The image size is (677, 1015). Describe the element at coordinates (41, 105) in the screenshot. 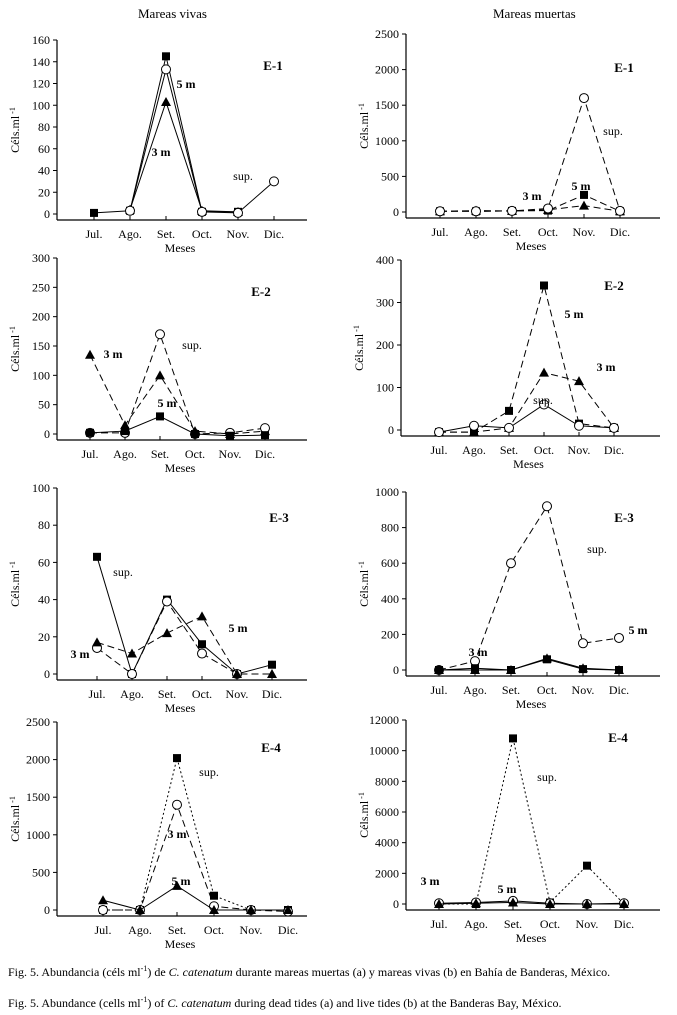

I see `y-tick-label: 100` at that location.